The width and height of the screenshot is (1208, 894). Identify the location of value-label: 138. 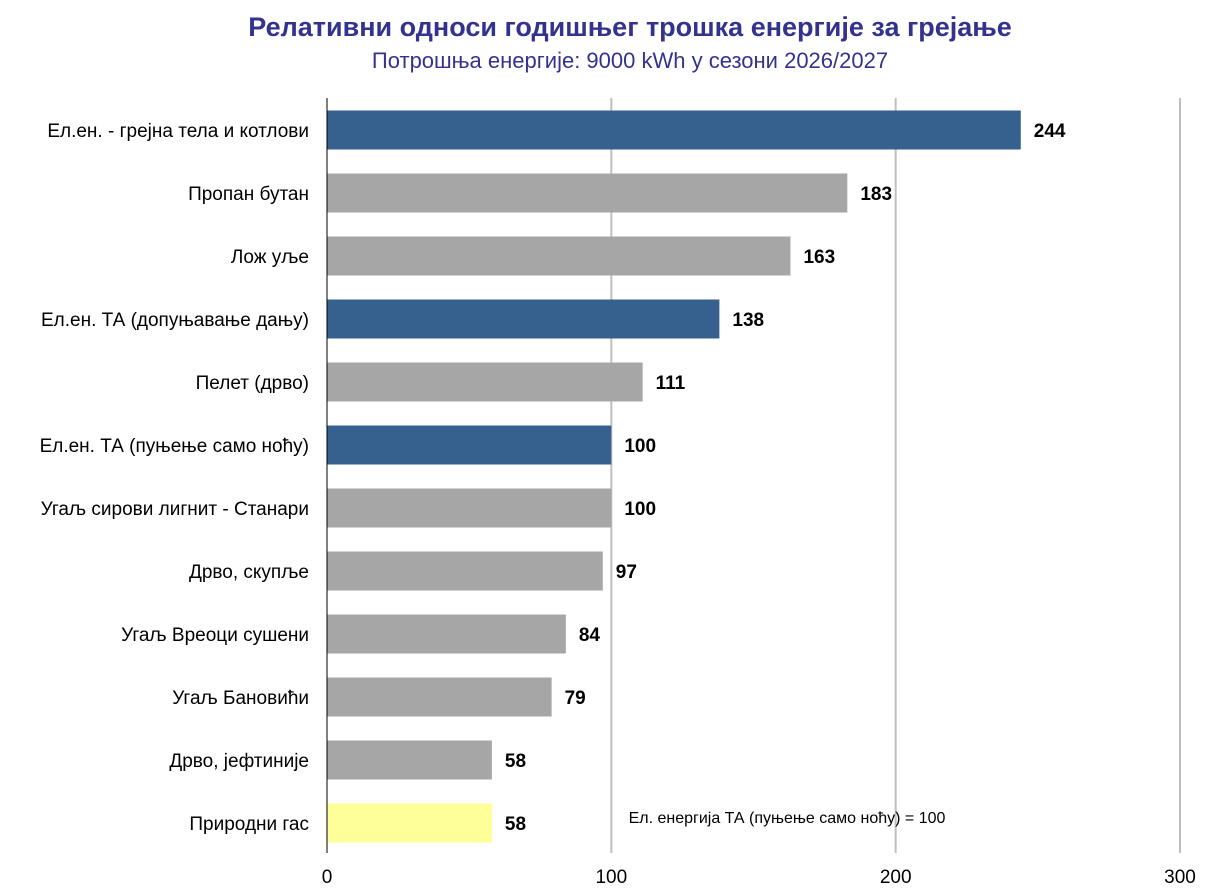
(748, 320).